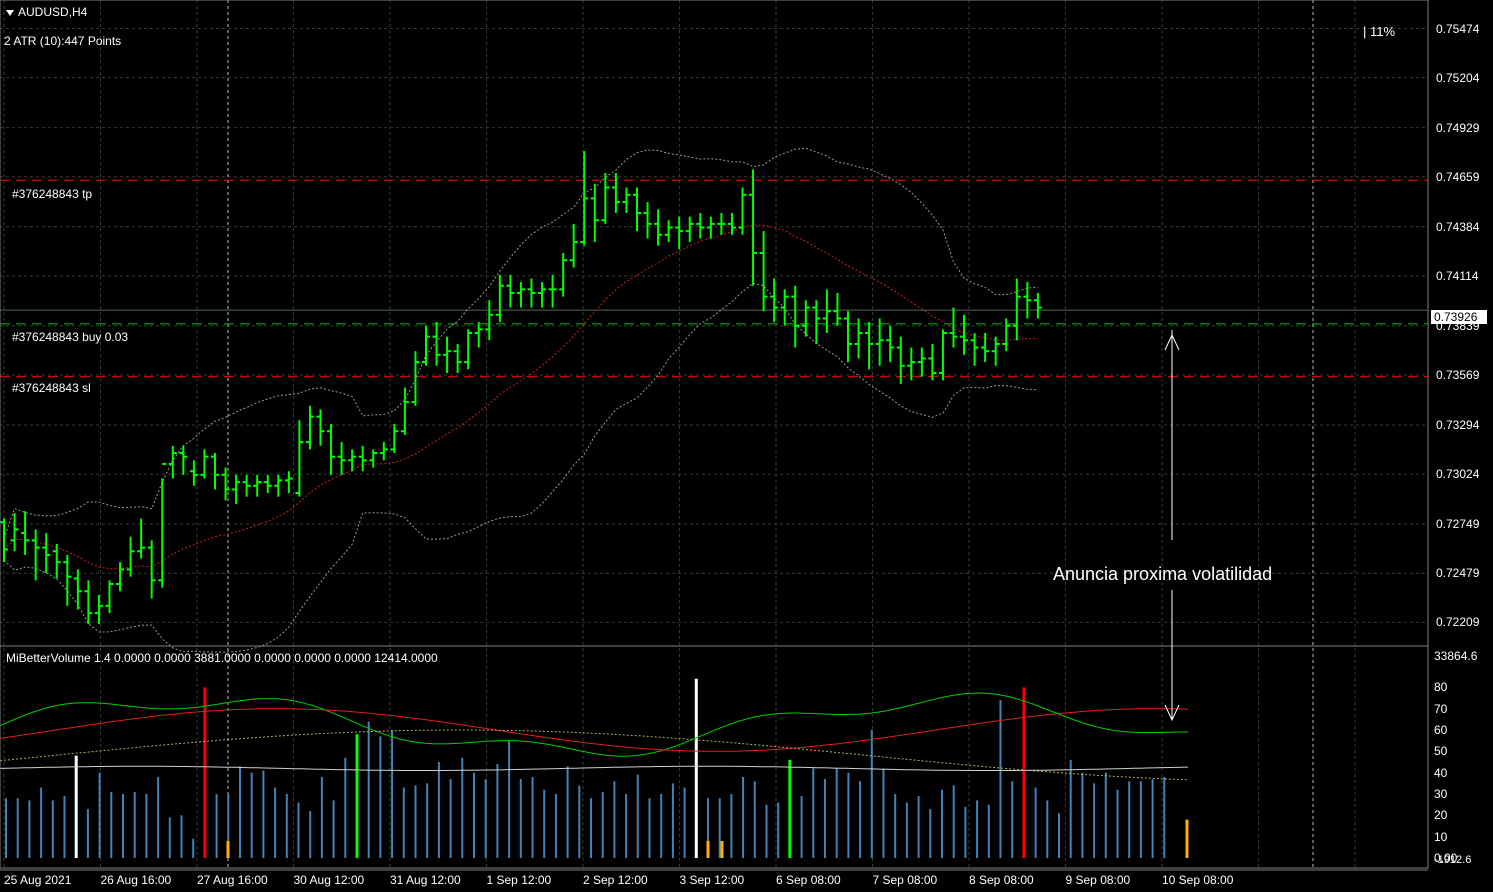  Describe the element at coordinates (10, 12) in the screenshot. I see `chevron-down-icon` at that location.